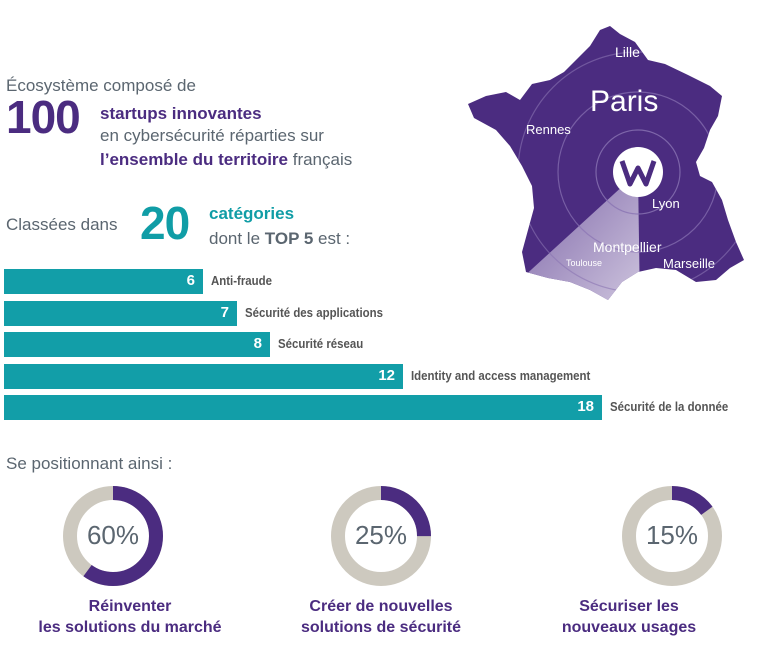 Image resolution: width=759 pixels, height=647 pixels. Describe the element at coordinates (624, 101) in the screenshot. I see `city-paris: Paris` at that location.